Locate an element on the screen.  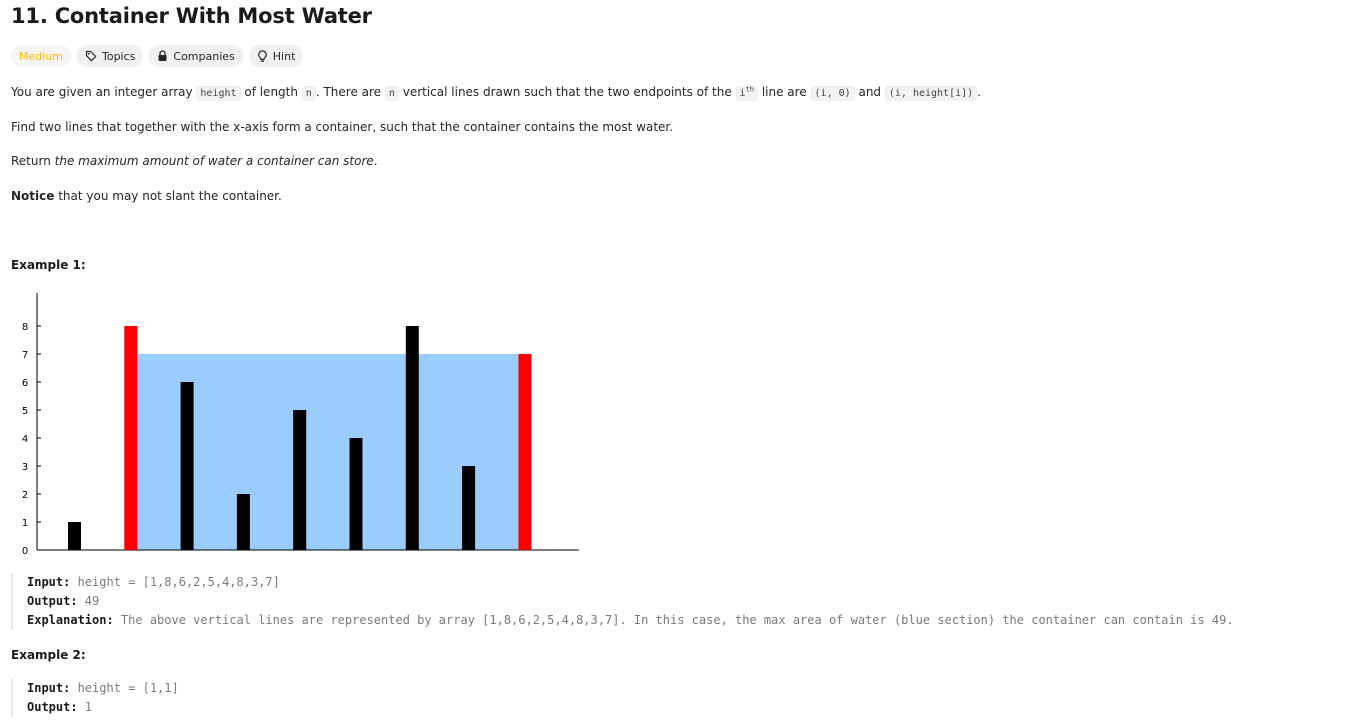
inline-code: ith is located at coordinates (747, 93).